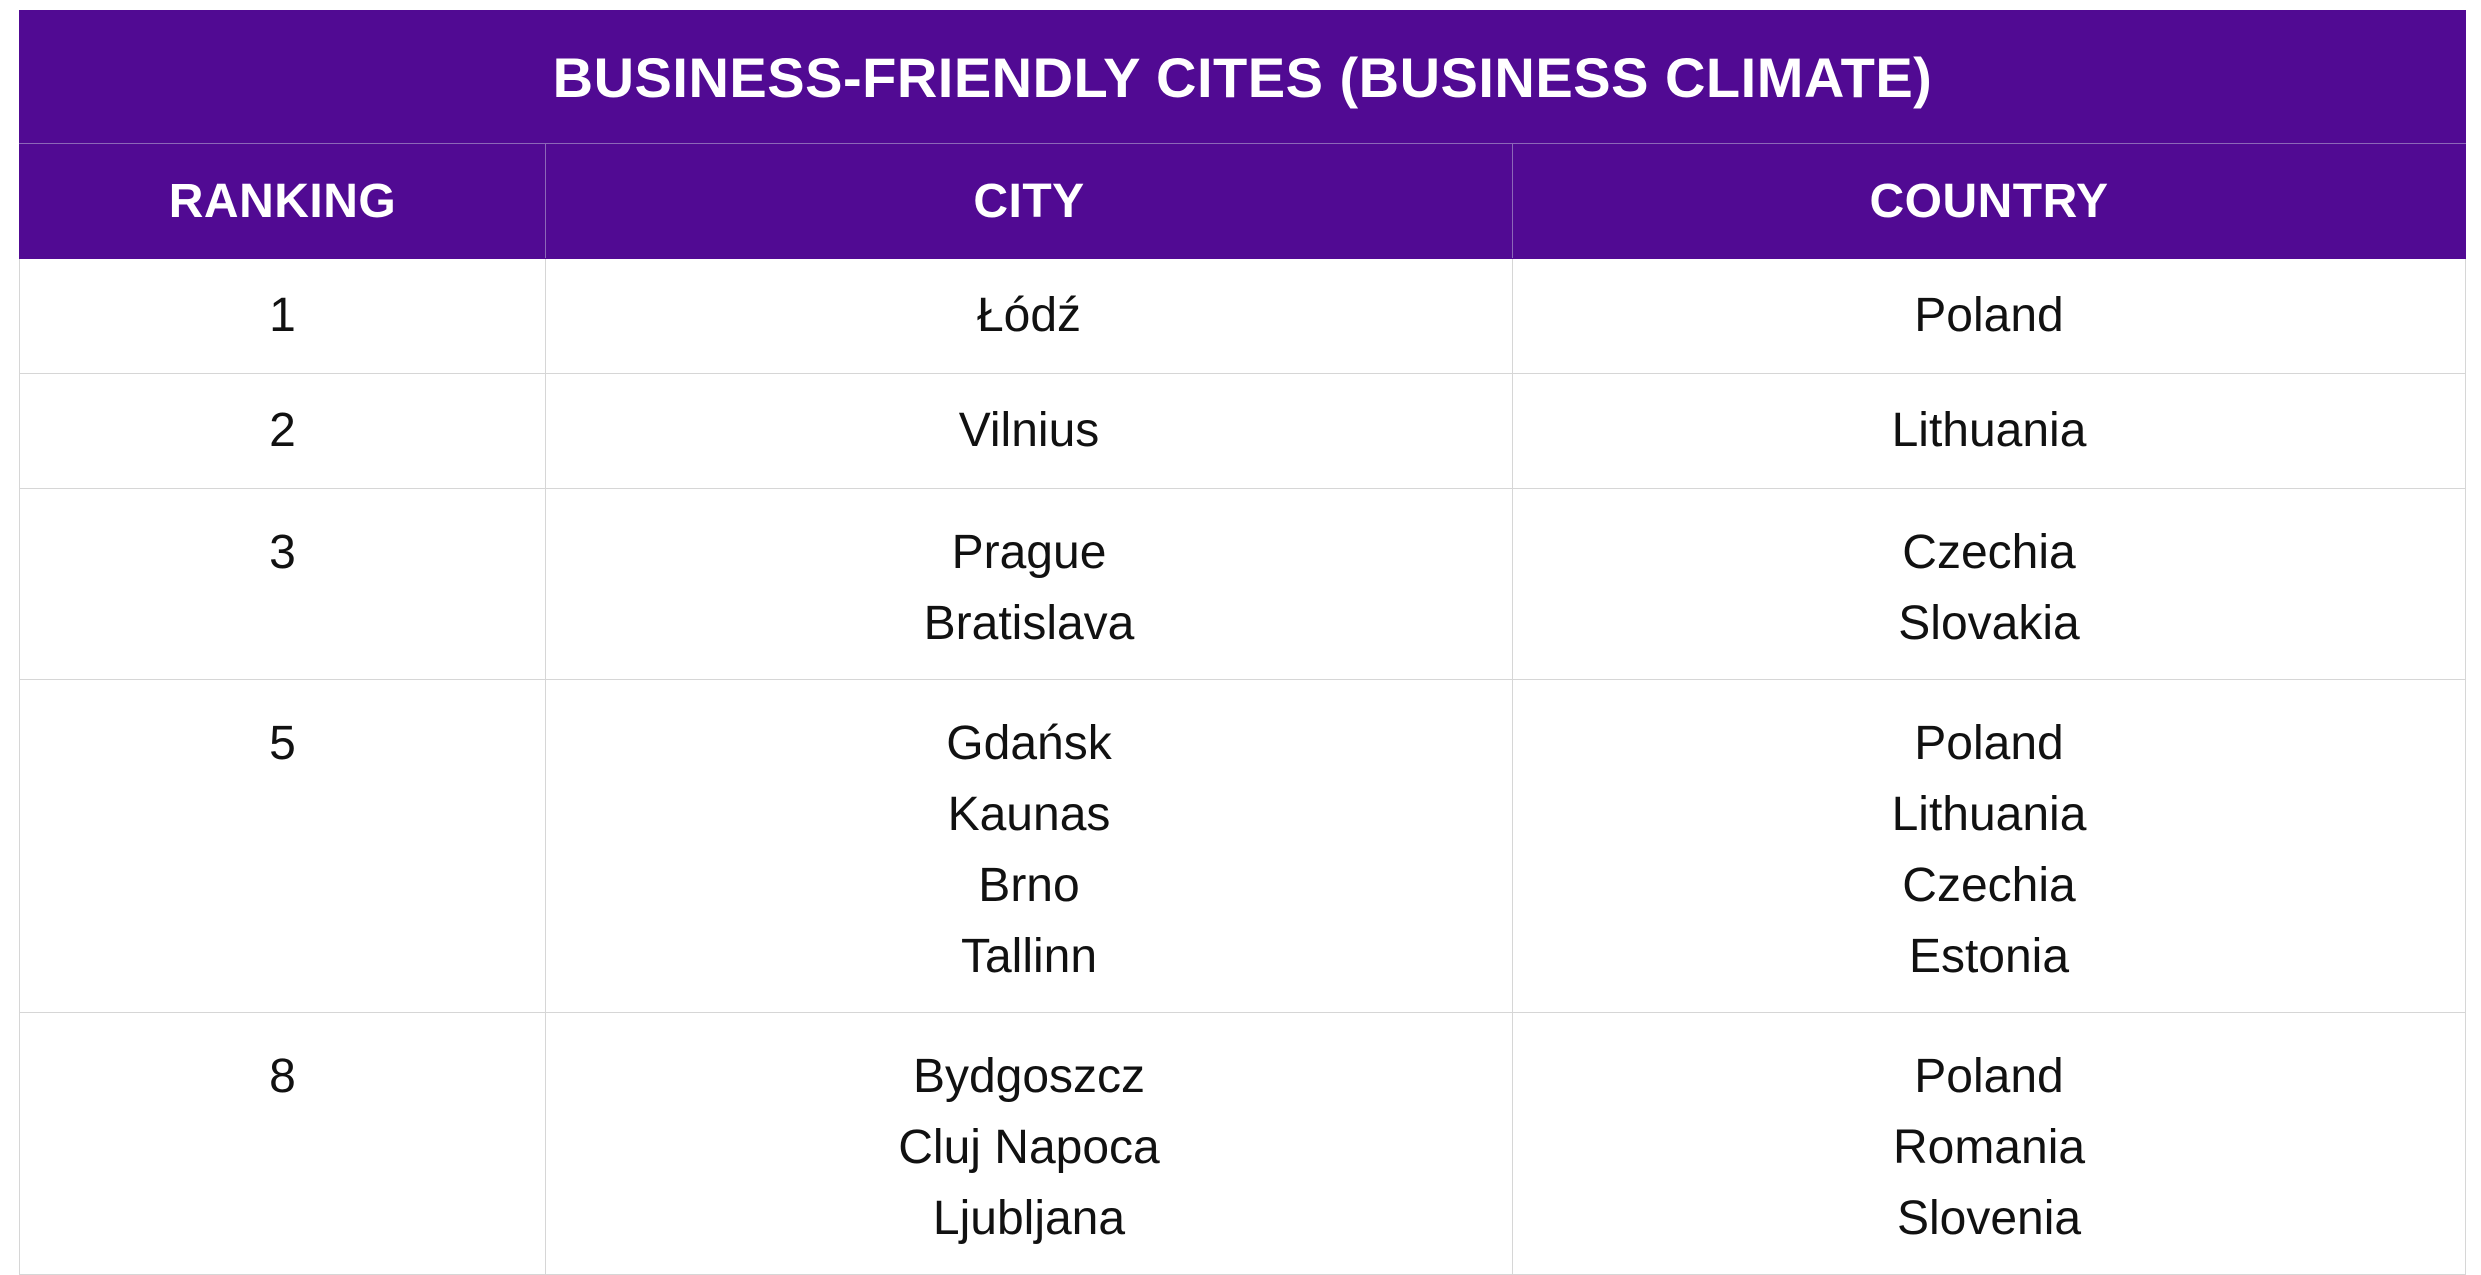 Image resolution: width=2481 pixels, height=1275 pixels. I want to click on table-row: 1 Łódź Poland, so click(1242, 316).